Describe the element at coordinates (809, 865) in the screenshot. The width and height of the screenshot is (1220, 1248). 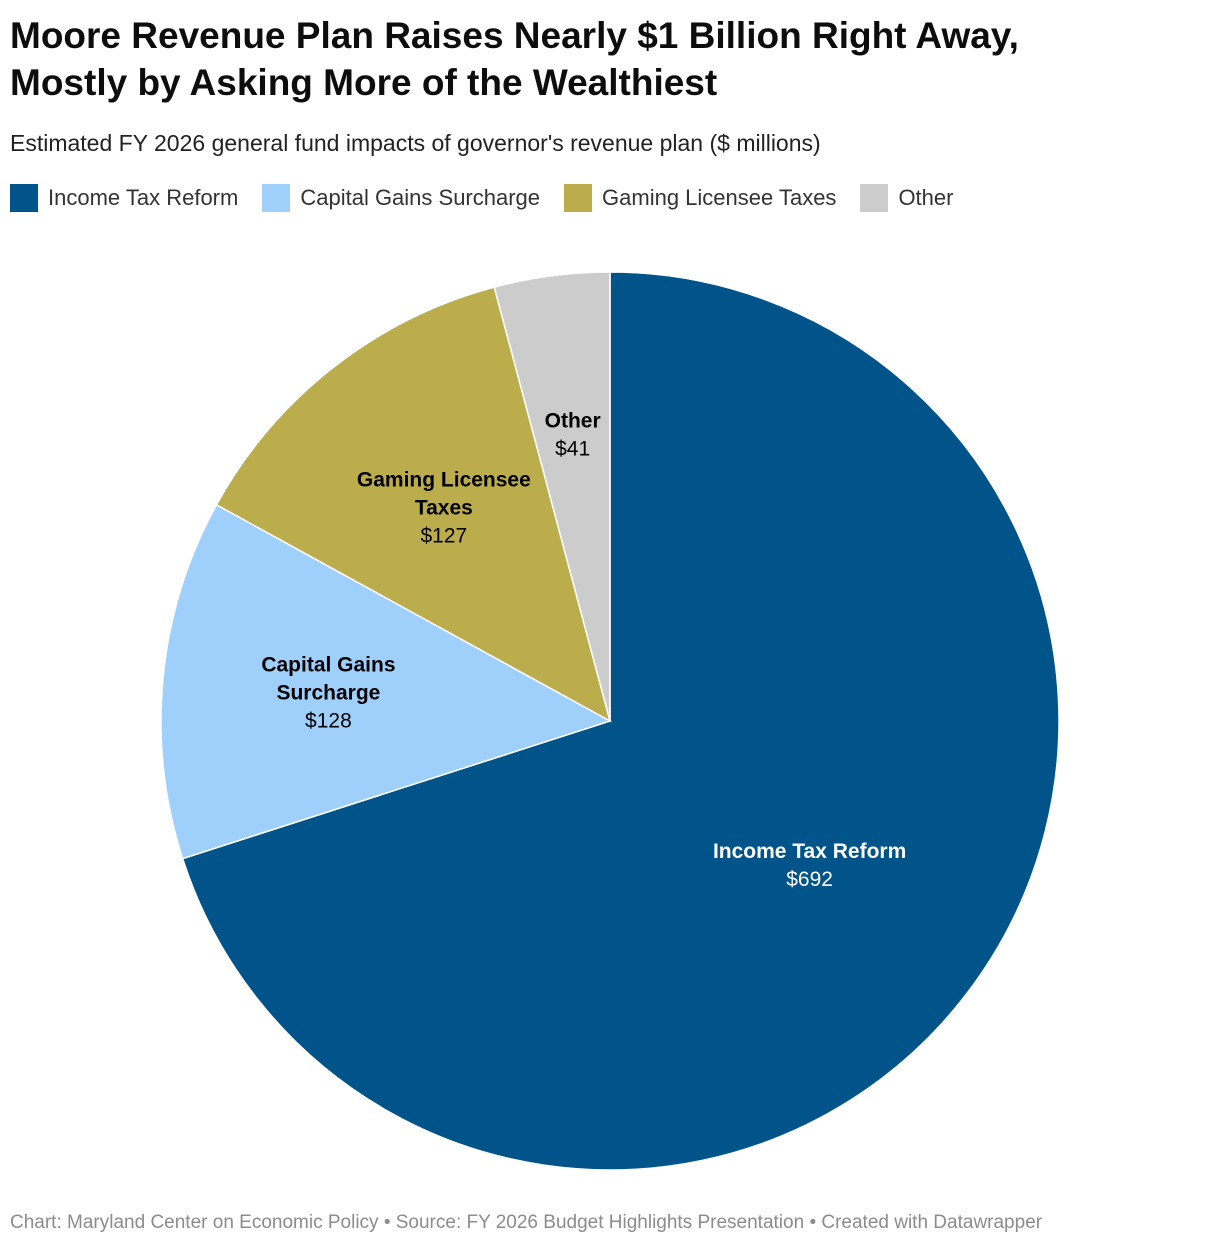
I see `pie-label-income-tax-reform: Income Tax Reform $692` at that location.